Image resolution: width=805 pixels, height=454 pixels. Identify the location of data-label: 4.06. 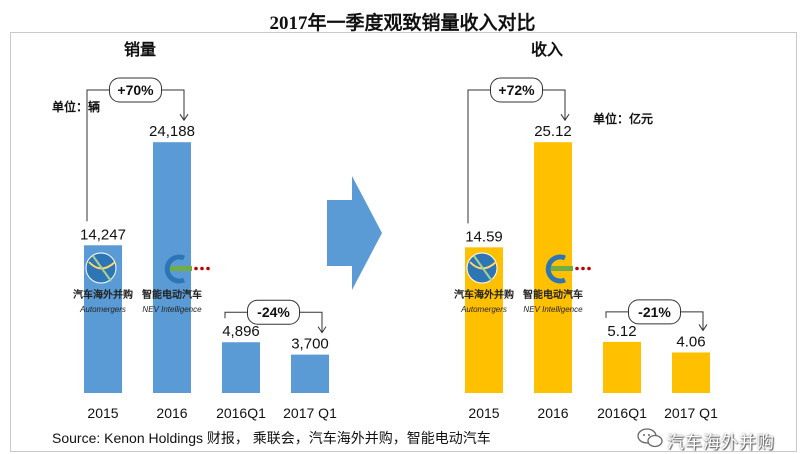
(690, 341).